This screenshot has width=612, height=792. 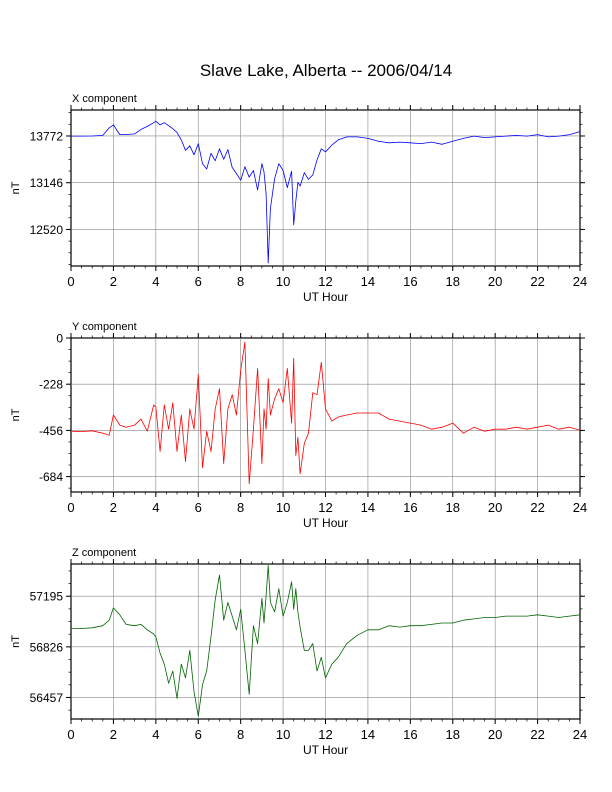 What do you see at coordinates (47, 597) in the screenshot?
I see `tick-label-y: 57195` at bounding box center [47, 597].